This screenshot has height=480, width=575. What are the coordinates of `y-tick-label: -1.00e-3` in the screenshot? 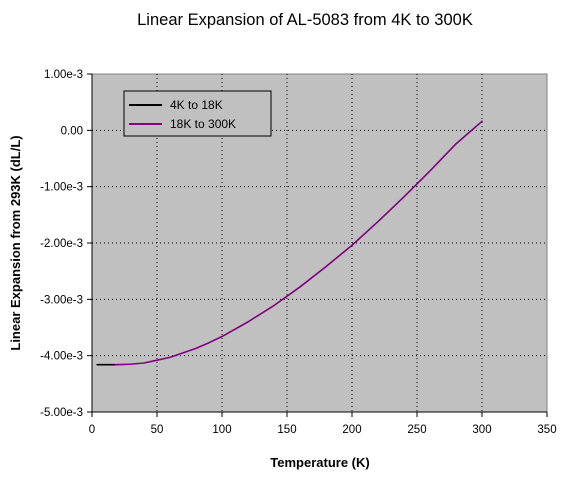 It's located at (61, 188).